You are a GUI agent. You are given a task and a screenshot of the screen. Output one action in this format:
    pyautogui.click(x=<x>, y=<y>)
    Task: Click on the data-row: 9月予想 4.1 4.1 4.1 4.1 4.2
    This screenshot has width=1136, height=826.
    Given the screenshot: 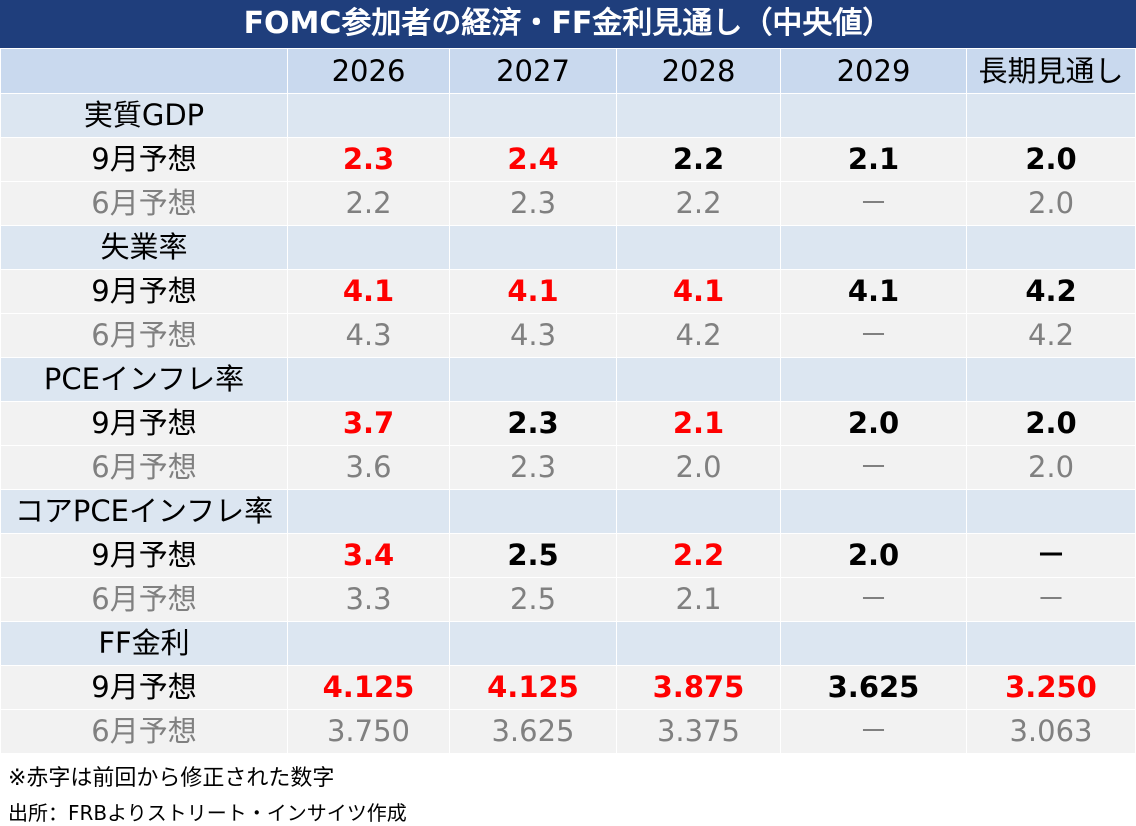 What is the action you would take?
    pyautogui.click(x=568, y=291)
    